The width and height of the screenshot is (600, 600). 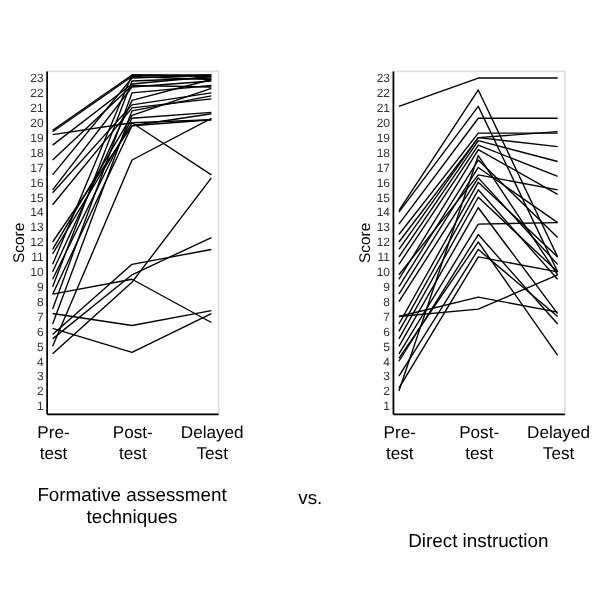 I want to click on text: Direct instruction, so click(x=478, y=540).